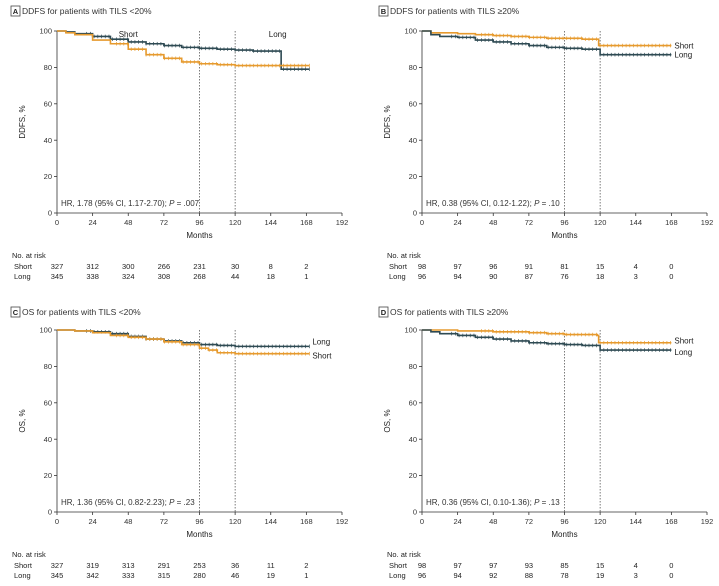 This screenshot has height=586, width=719. I want to click on risk-value: 342, so click(92, 575).